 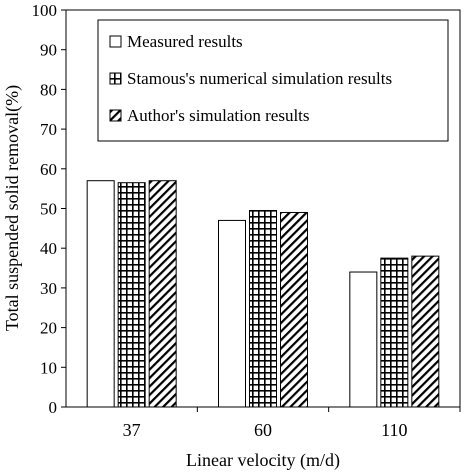 What do you see at coordinates (48, 50) in the screenshot?
I see `y-tick-label: 90` at bounding box center [48, 50].